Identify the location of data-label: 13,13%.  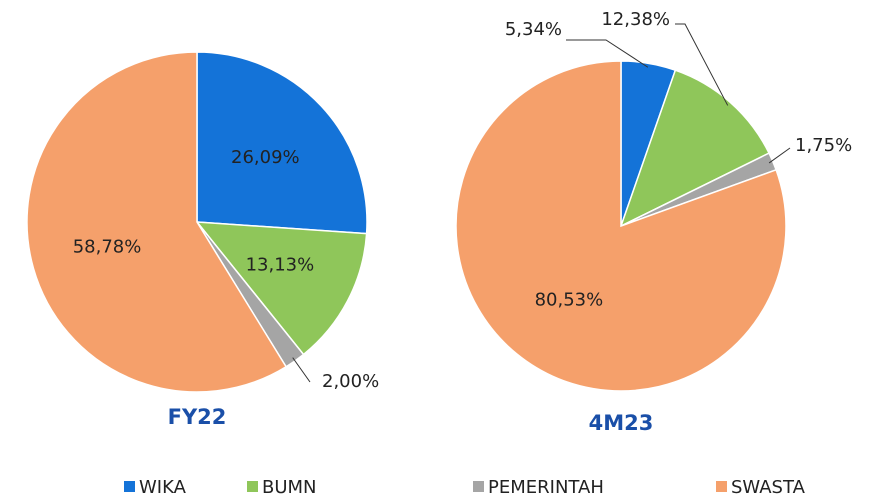
(280, 264).